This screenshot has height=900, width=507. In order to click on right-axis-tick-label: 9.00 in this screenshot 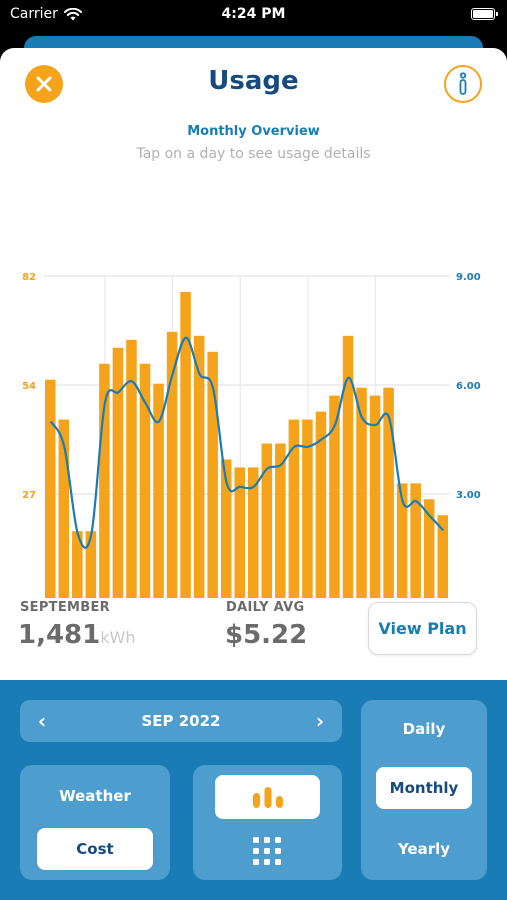, I will do `click(468, 277)`.